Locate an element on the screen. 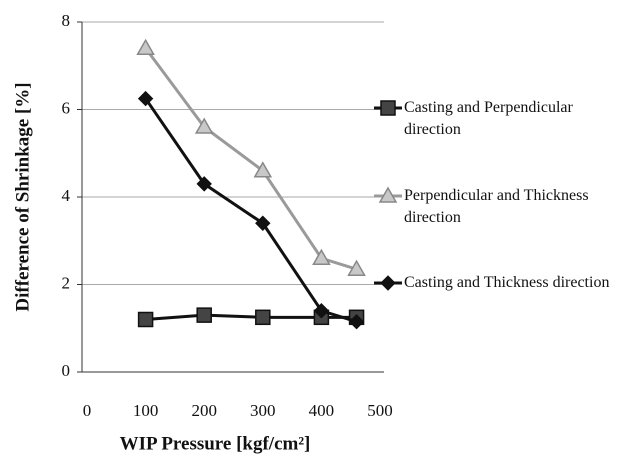  x-tick-label: 100 is located at coordinates (146, 410).